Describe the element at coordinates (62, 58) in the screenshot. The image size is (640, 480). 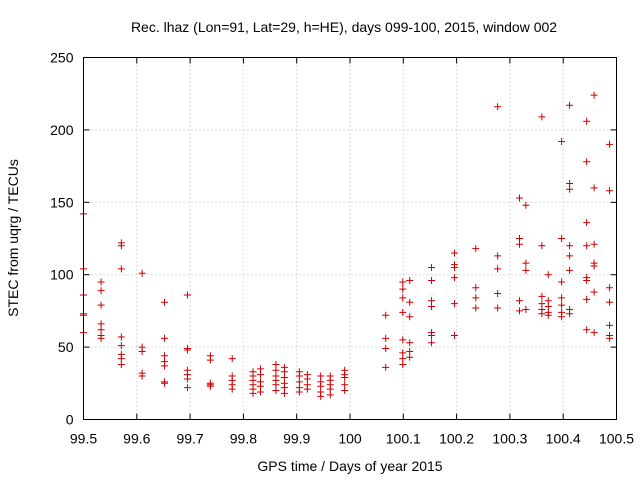
I see `y-tick-label: 250` at that location.